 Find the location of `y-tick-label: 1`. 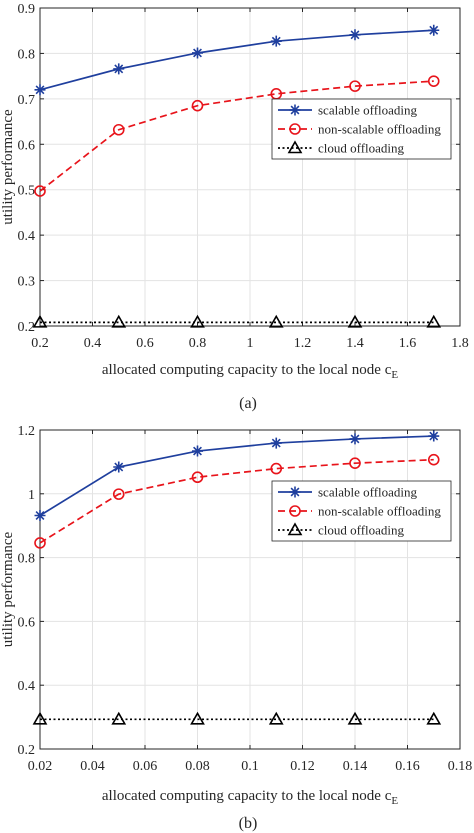

y-tick-label: 1 is located at coordinates (31, 495).